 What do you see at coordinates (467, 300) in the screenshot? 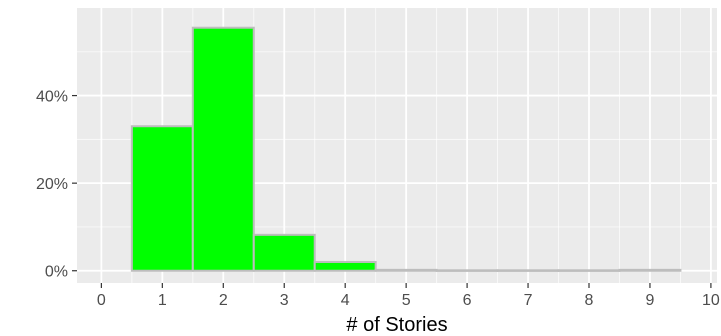
I see `x-tick-label: 6` at bounding box center [467, 300].